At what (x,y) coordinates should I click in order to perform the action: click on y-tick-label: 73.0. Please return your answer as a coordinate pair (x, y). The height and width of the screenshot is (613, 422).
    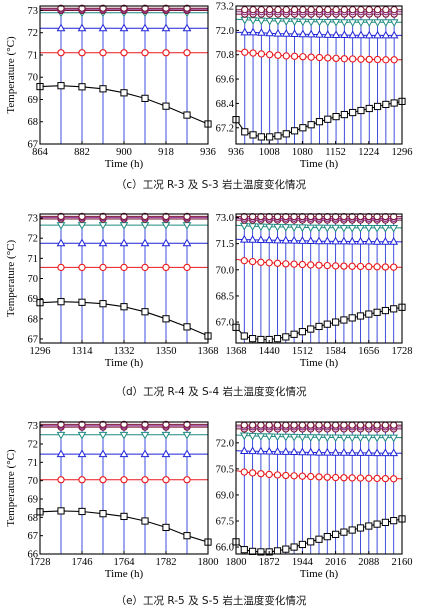
    Looking at the image, I should click on (225, 218).